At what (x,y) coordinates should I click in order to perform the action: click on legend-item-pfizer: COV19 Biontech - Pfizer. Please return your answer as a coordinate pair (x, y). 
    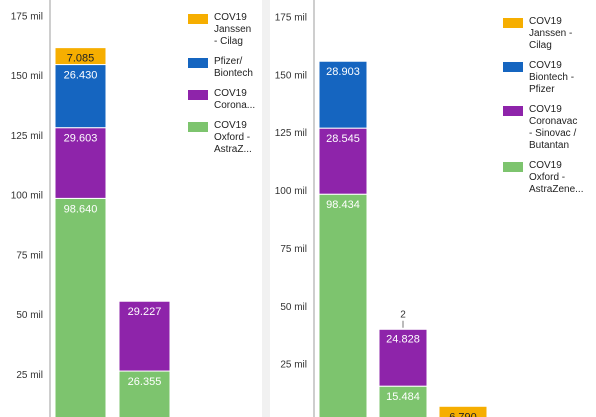
    Looking at the image, I should click on (548, 78).